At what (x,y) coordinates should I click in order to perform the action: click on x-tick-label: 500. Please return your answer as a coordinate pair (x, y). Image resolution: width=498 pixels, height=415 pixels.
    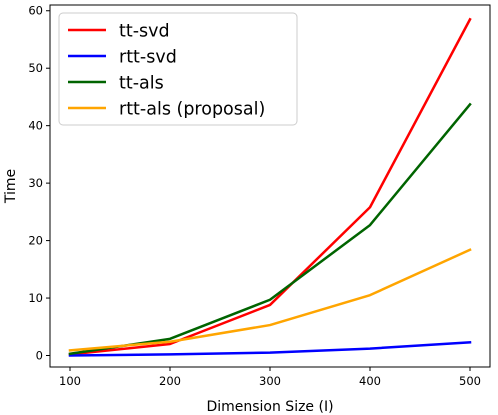
    Looking at the image, I should click on (470, 381).